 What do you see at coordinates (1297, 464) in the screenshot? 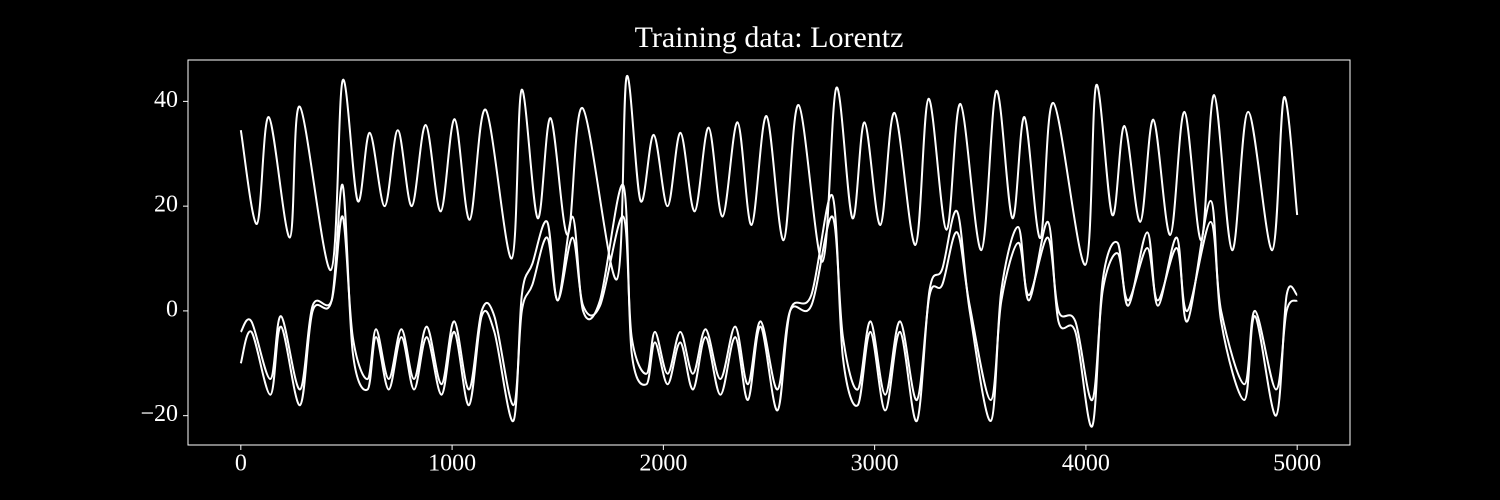
I see `x-tick-label: 5000` at bounding box center [1297, 464].